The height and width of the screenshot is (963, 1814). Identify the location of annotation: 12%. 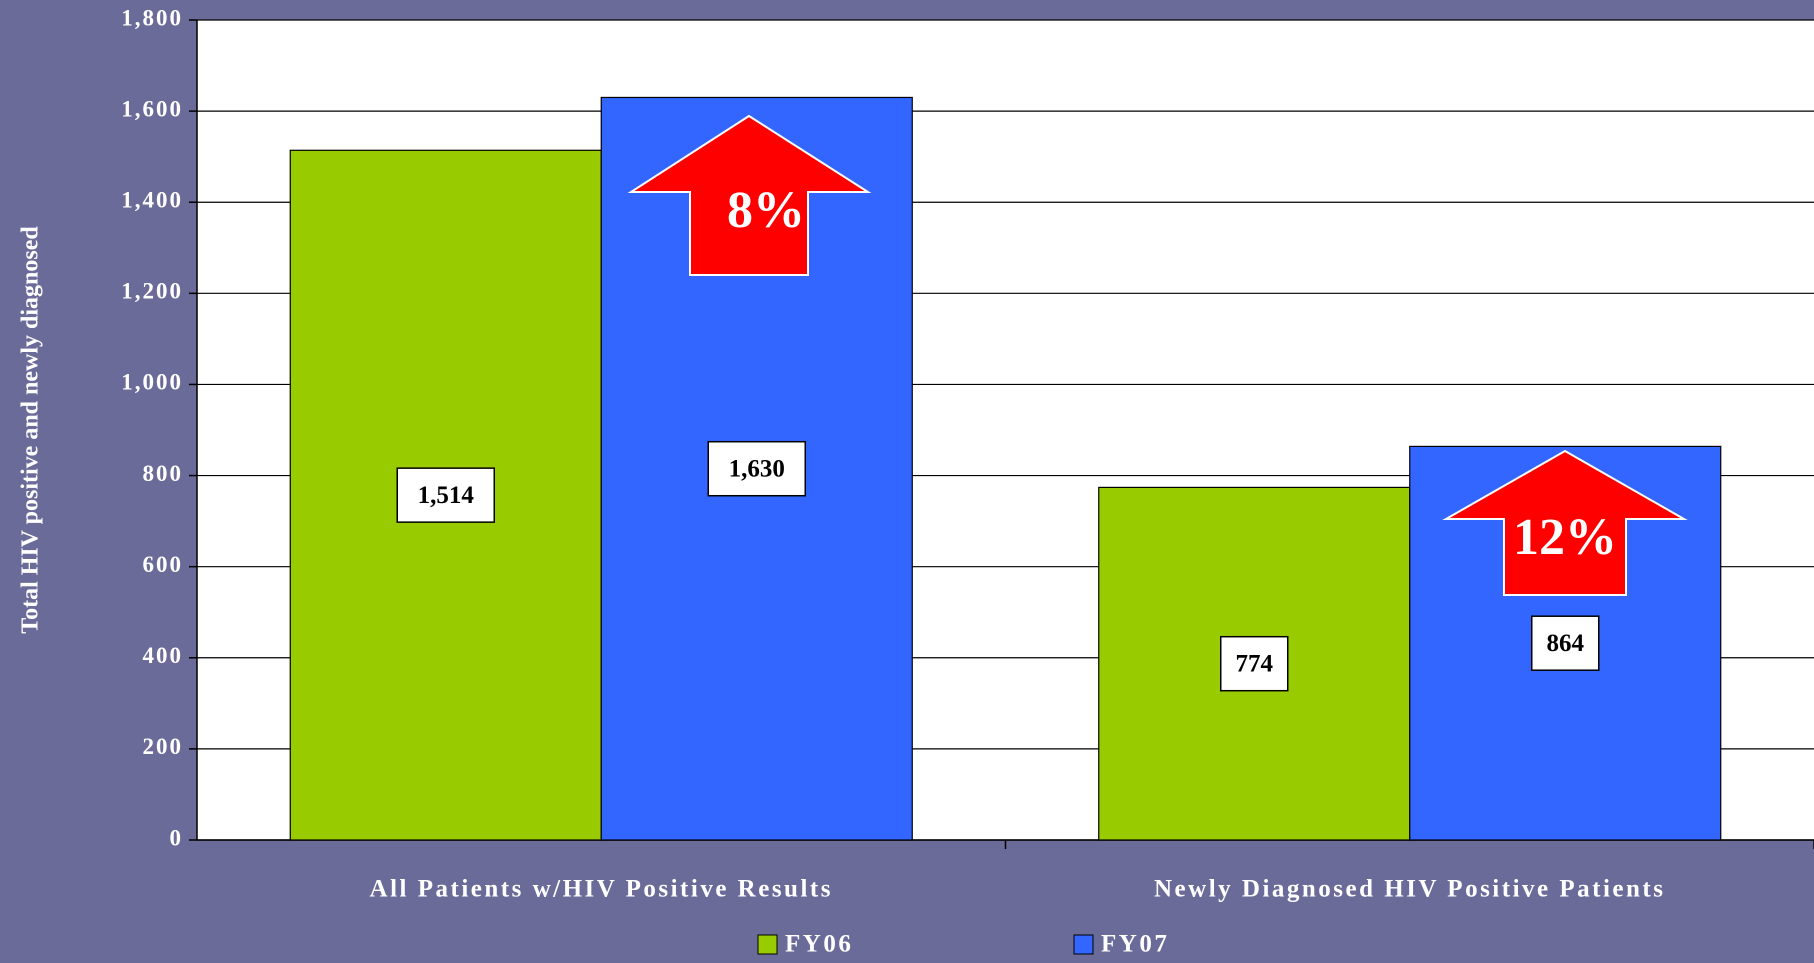
(1565, 537).